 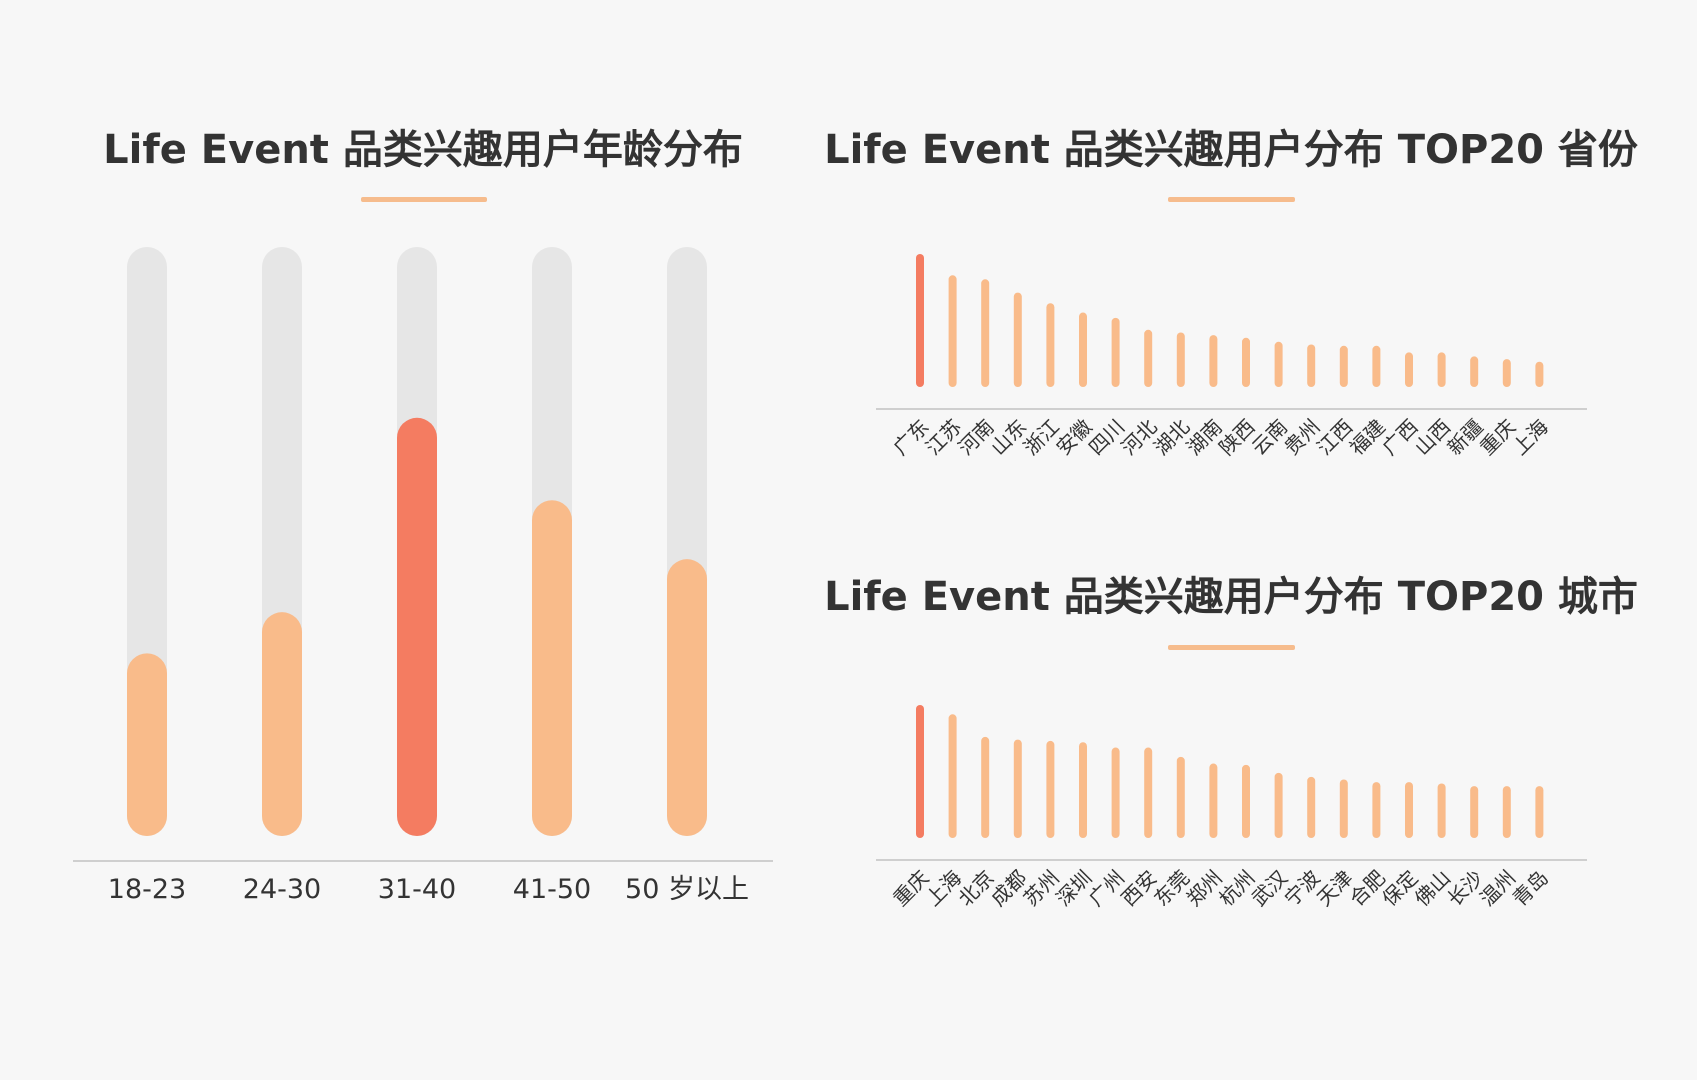 I want to click on age-chart-x-ticks: 18-23 24-30 31-40 41-50 50 岁以上, so click(x=428, y=889).